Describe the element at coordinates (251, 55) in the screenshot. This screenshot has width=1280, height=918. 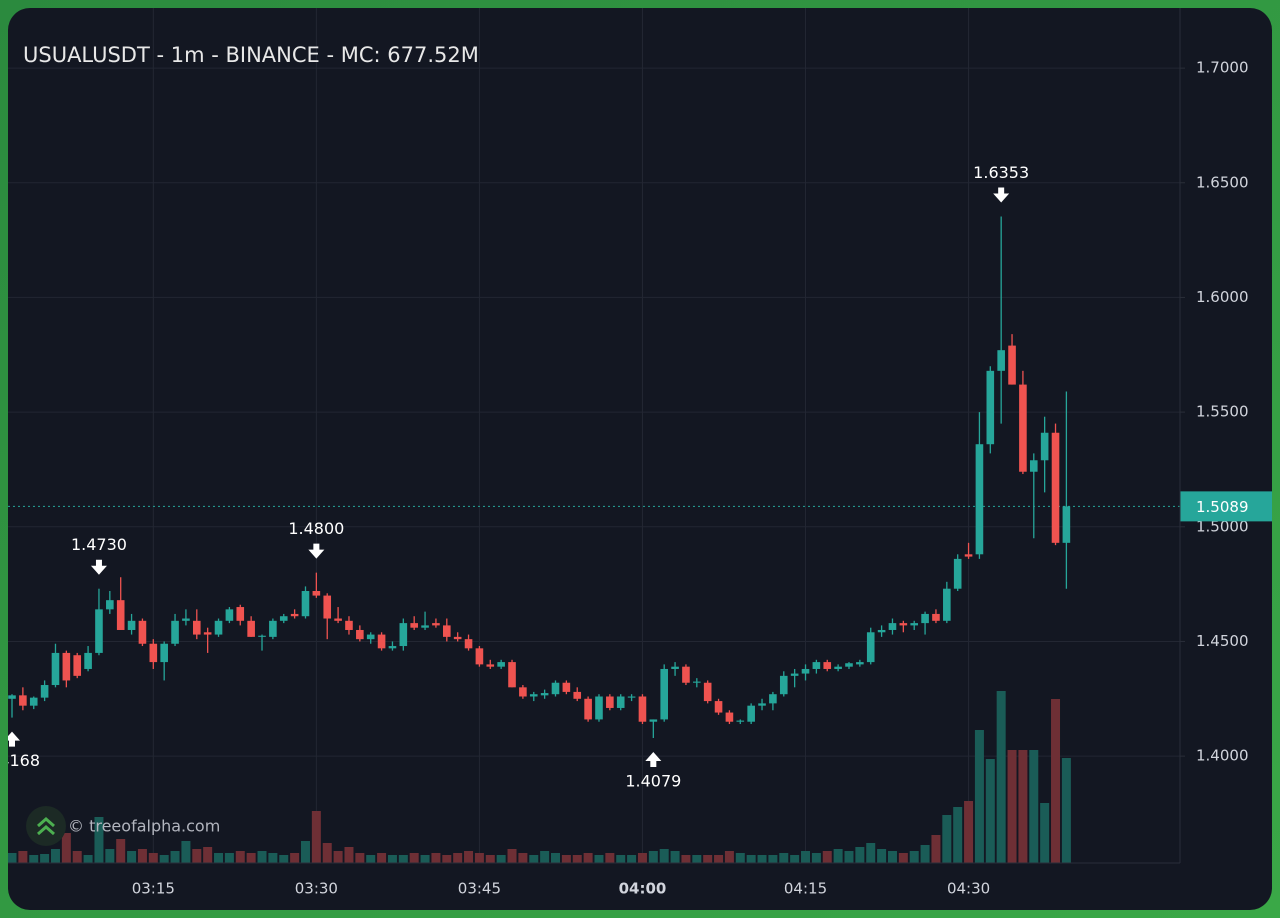
I see `chart-title: USUALUSDT - 1m - BINANCE - MC: 677.52M` at that location.